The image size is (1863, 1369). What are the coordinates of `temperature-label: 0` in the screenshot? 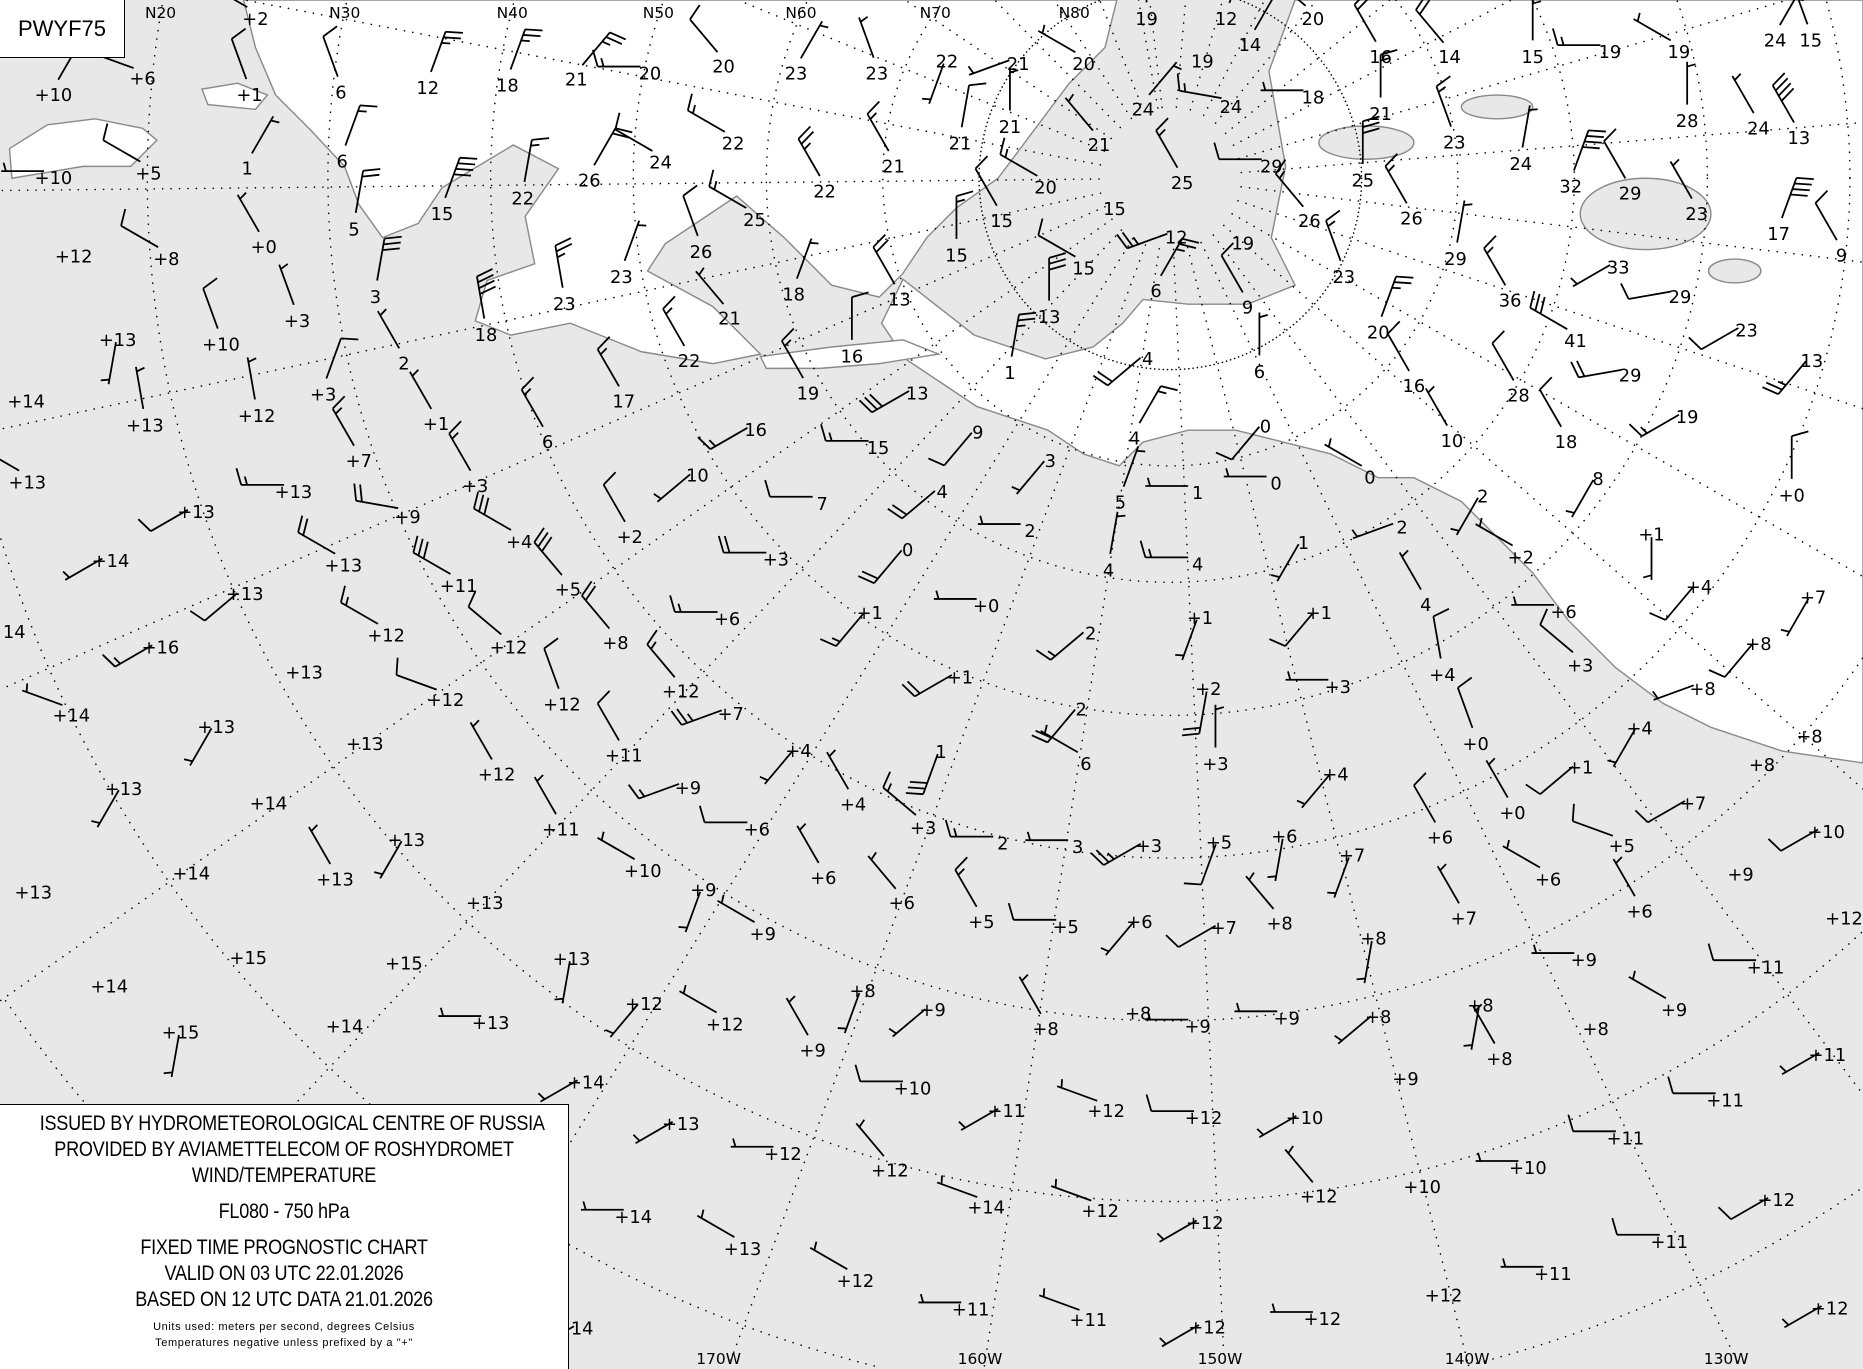 It's located at (1275, 484).